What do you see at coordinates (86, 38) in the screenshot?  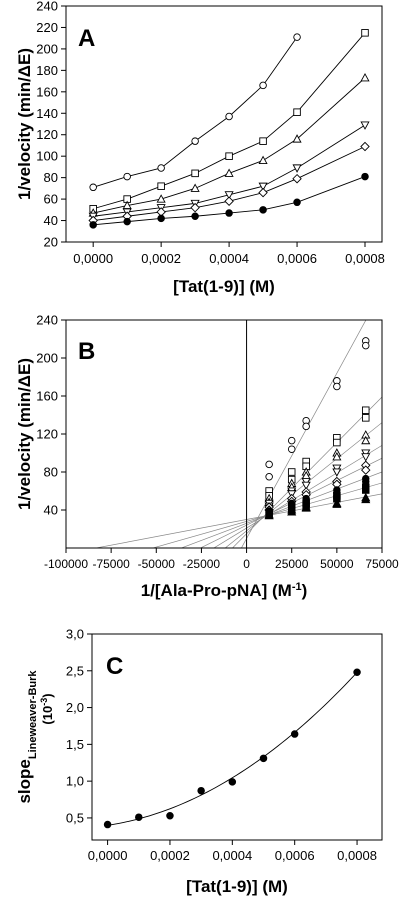 I see `panel-label: A` at bounding box center [86, 38].